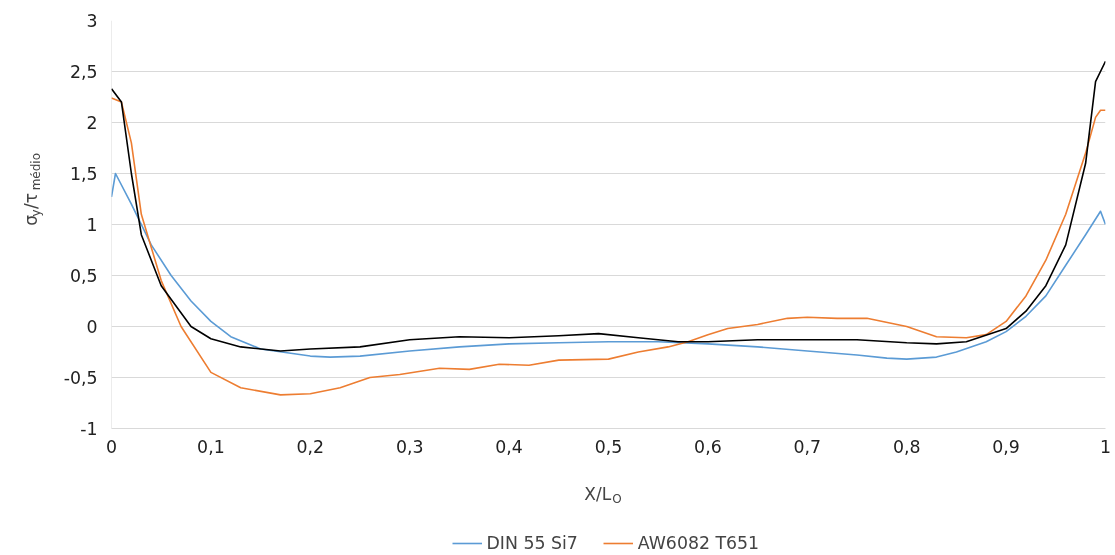 The width and height of the screenshot is (1115, 555). I want to click on y-axis-title: σy/τmédio, so click(31, 189).